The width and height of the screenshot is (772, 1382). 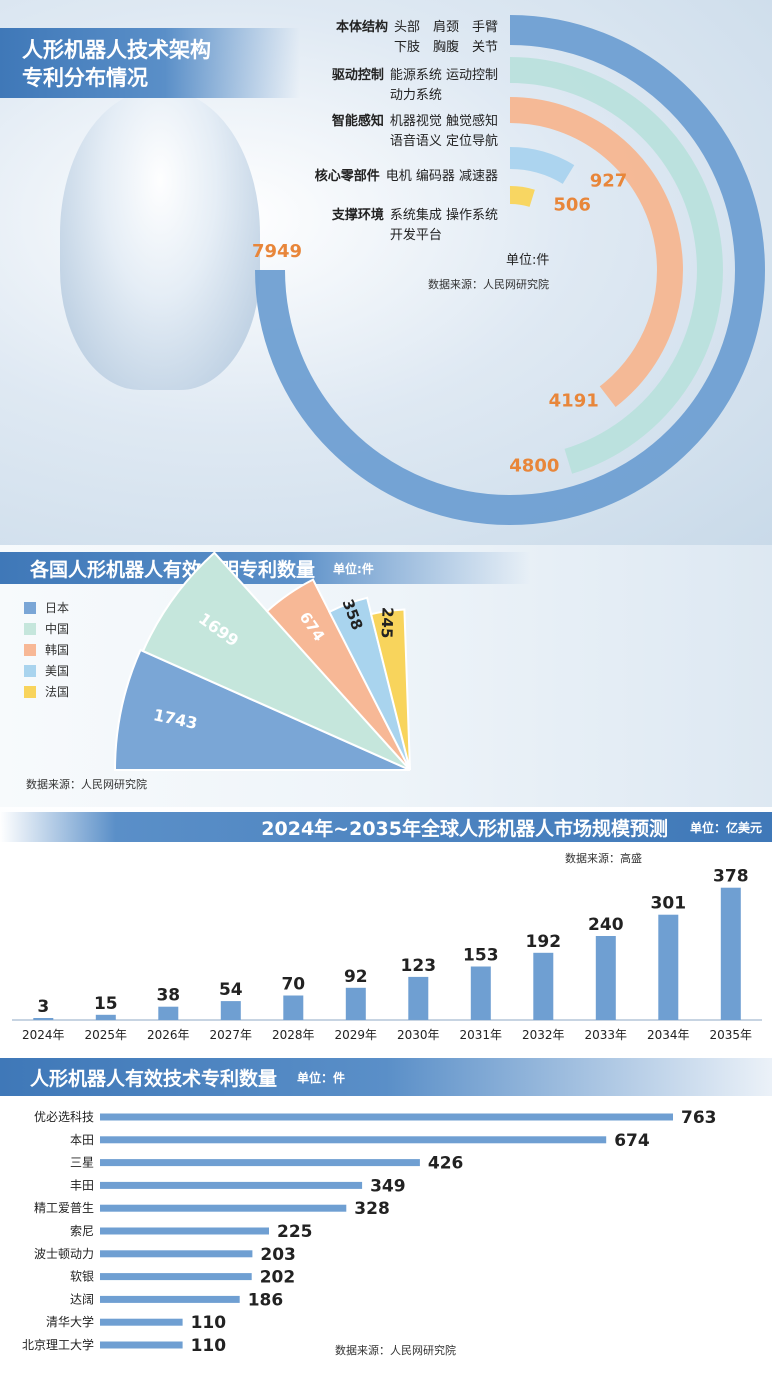 I want to click on arc-category-name: 驱动控制, so click(x=357, y=75).